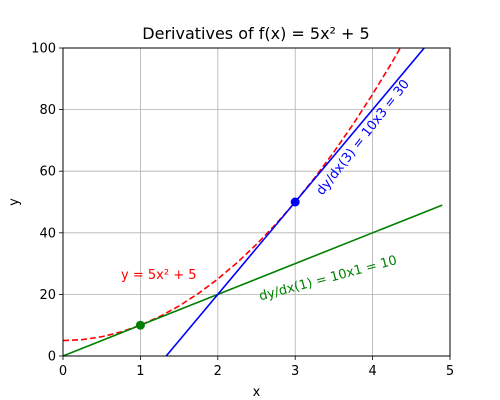  What do you see at coordinates (450, 371) in the screenshot?
I see `x-tick-label: 5` at bounding box center [450, 371].